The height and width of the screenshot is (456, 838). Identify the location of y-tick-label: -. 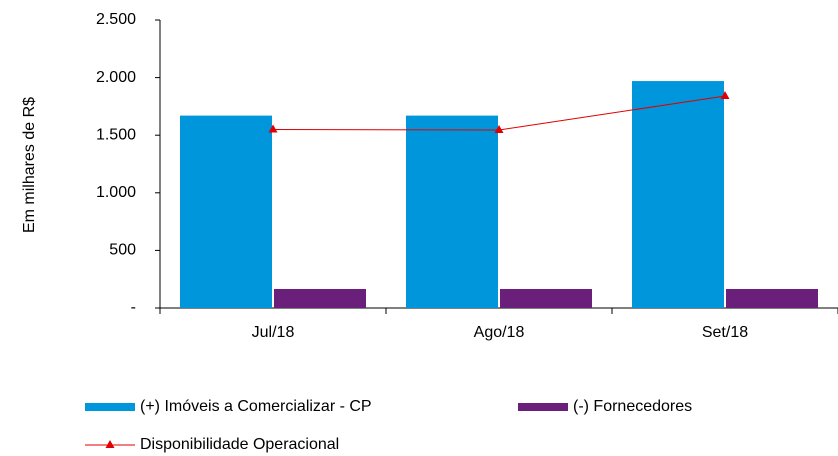
(133, 307).